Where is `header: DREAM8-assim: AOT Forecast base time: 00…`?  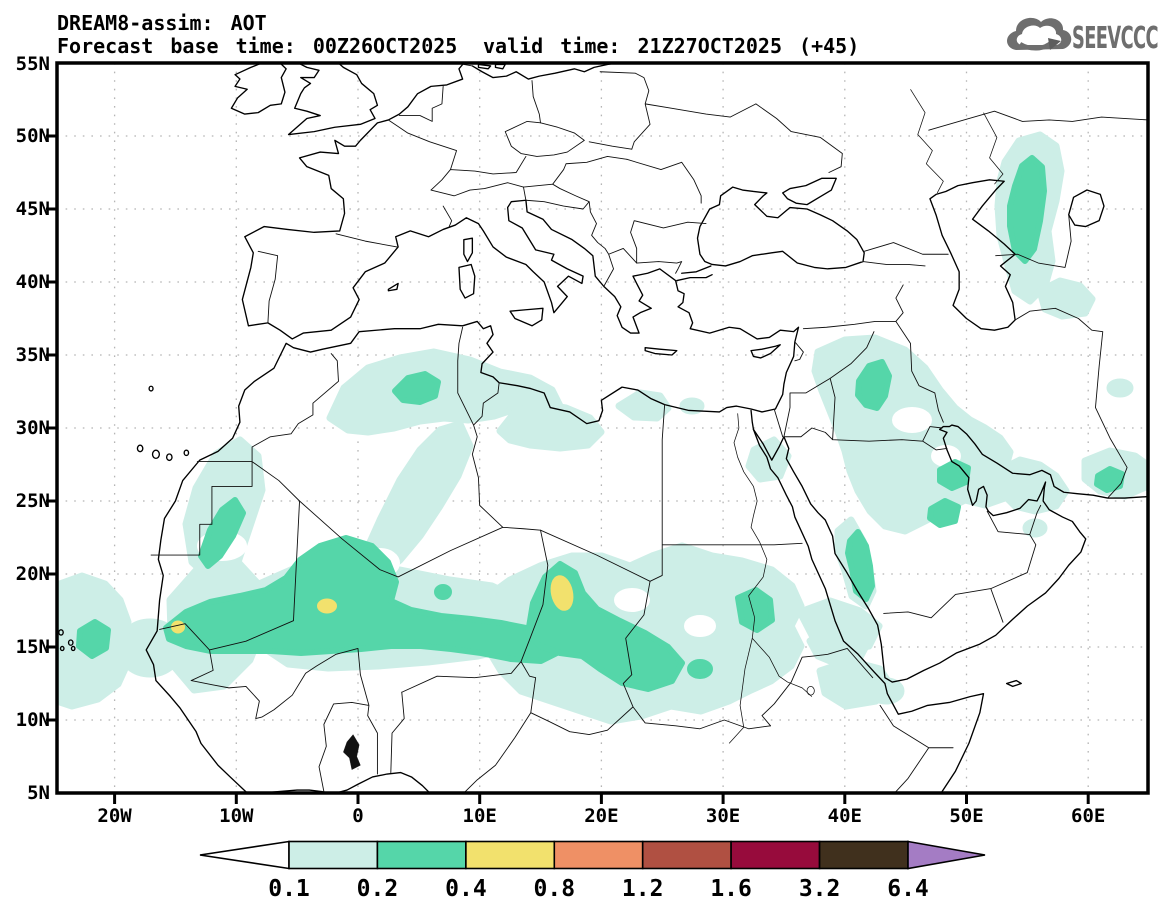
header: DREAM8-assim: AOT Forecast base time: 00… is located at coordinates (458, 34).